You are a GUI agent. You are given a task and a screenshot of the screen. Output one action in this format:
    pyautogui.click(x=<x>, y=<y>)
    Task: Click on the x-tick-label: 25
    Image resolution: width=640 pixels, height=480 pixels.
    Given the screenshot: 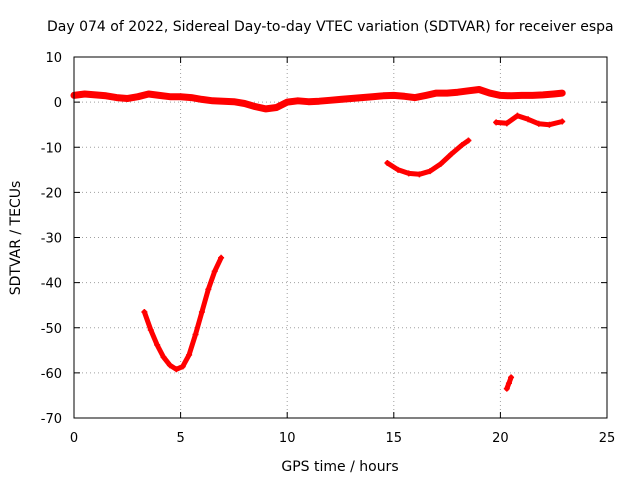 What is the action you would take?
    pyautogui.click(x=607, y=438)
    